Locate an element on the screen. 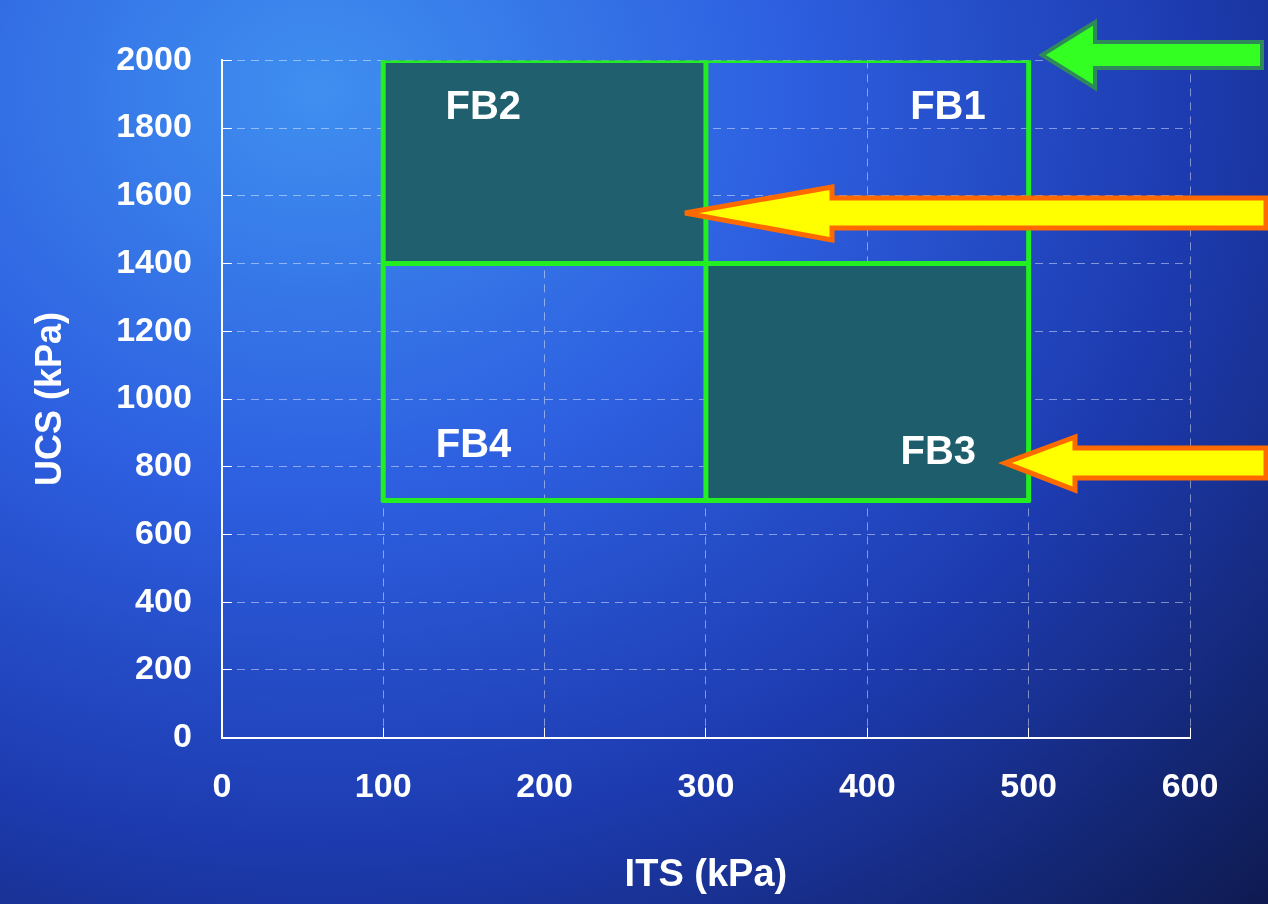 This screenshot has width=1268, height=904. x-tick-label: 300 is located at coordinates (706, 785).